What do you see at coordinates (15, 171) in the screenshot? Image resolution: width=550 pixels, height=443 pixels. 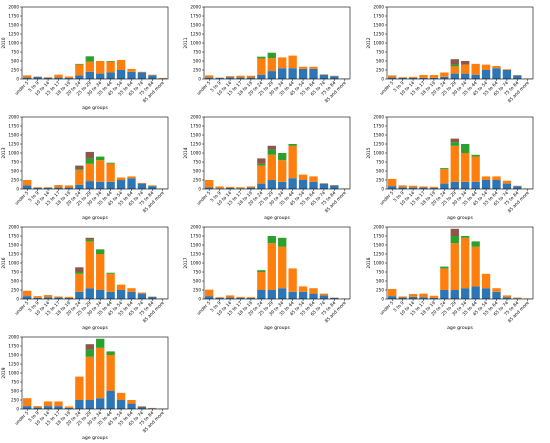 I see `y-tick-label: 500` at bounding box center [15, 171].